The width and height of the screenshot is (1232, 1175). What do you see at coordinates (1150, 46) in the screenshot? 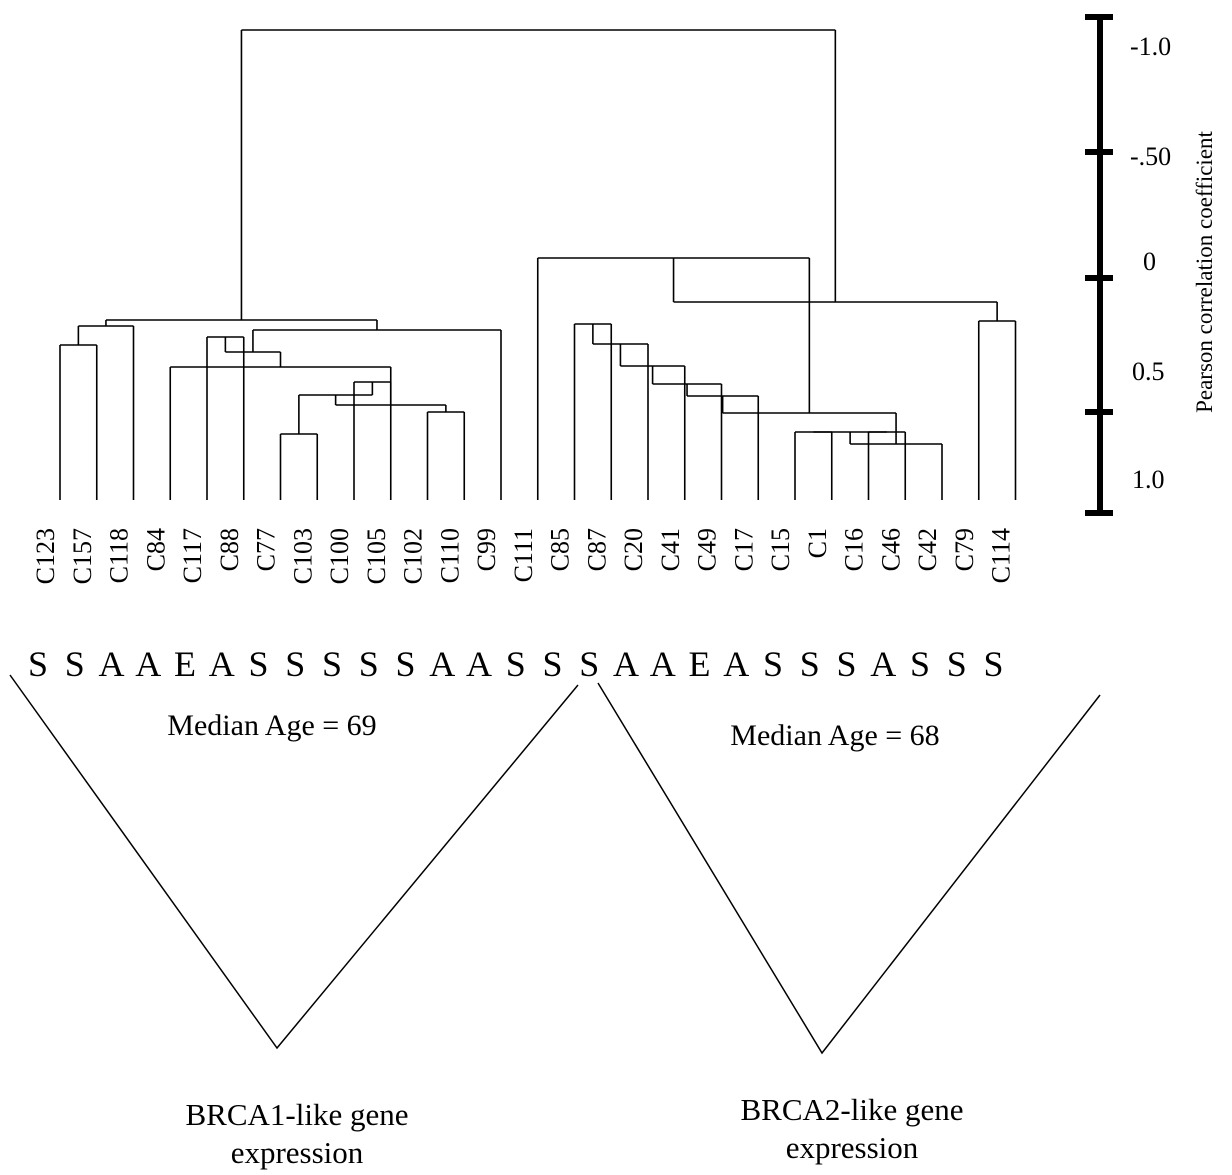
I see `scale-tick-label: -1.0` at bounding box center [1150, 46].